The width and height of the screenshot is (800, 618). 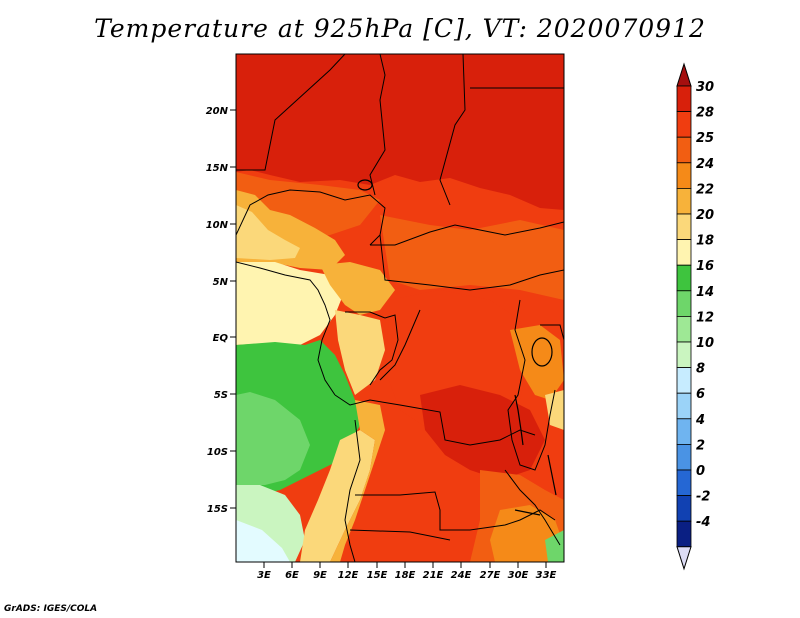 I want to click on lon-tick: 6E, so click(x=292, y=571).